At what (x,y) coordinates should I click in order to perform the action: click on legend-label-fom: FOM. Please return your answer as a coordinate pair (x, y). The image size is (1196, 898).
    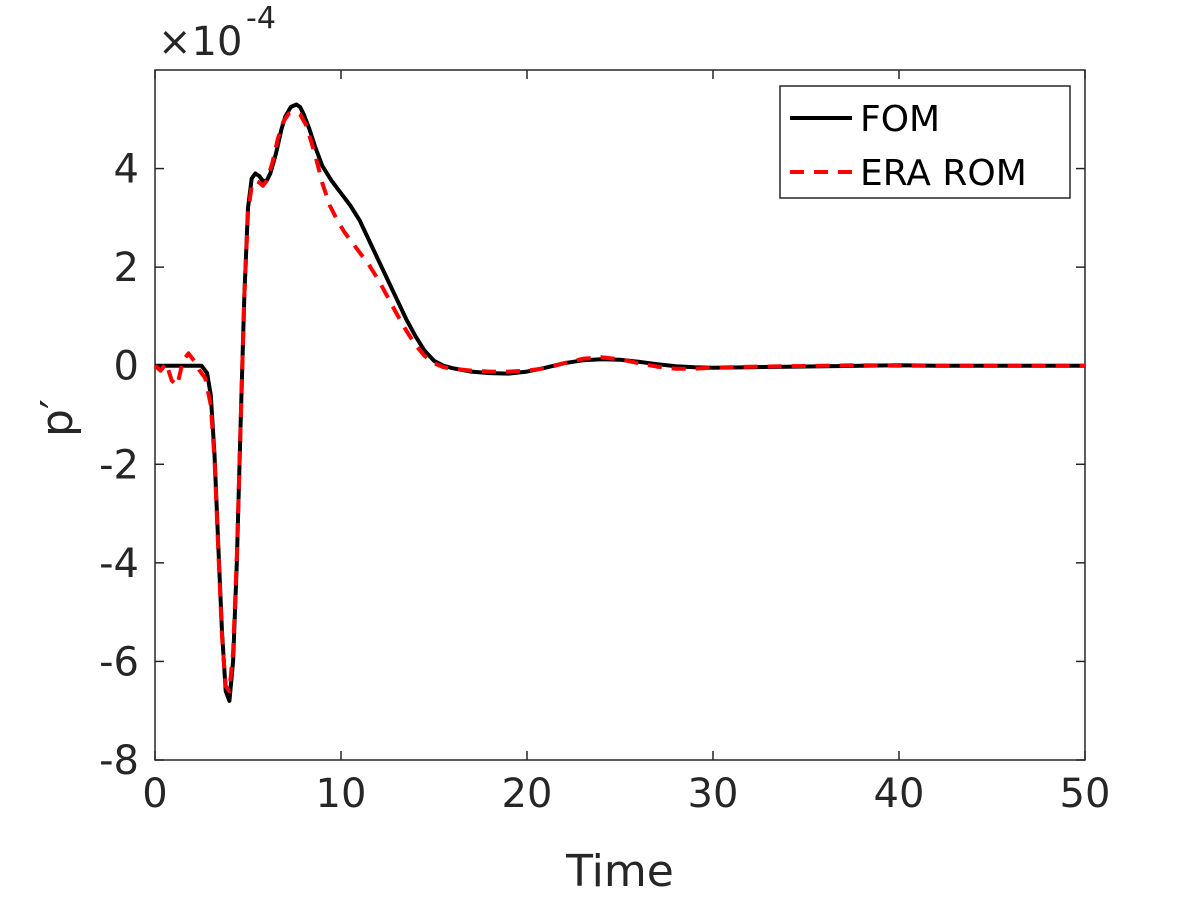
    Looking at the image, I should click on (900, 119).